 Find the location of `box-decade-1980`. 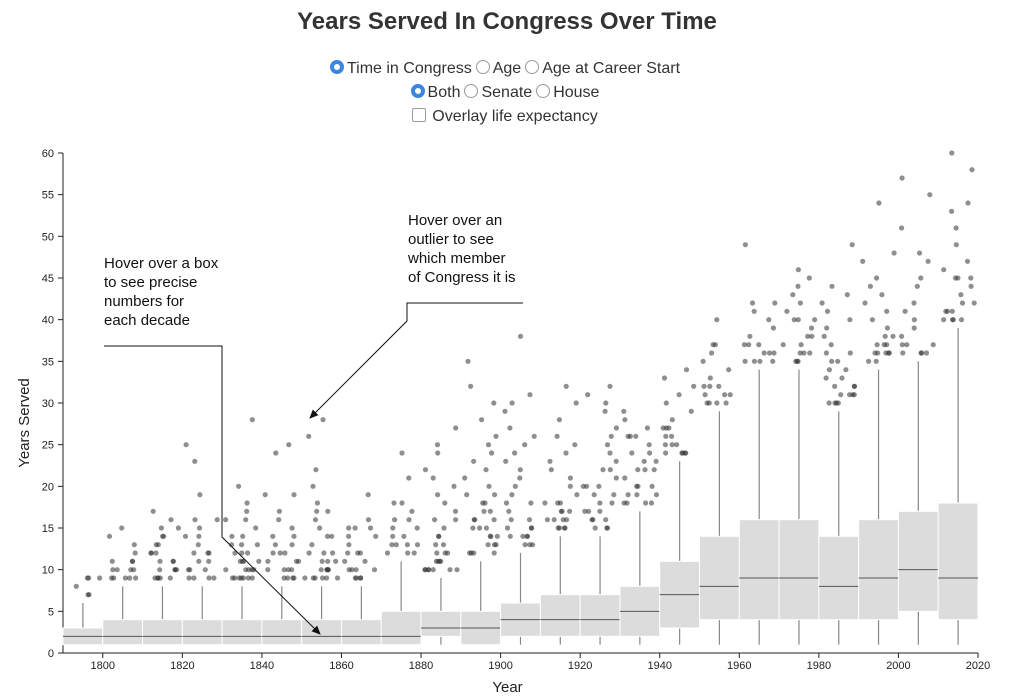

box-decade-1980 is located at coordinates (839, 578).